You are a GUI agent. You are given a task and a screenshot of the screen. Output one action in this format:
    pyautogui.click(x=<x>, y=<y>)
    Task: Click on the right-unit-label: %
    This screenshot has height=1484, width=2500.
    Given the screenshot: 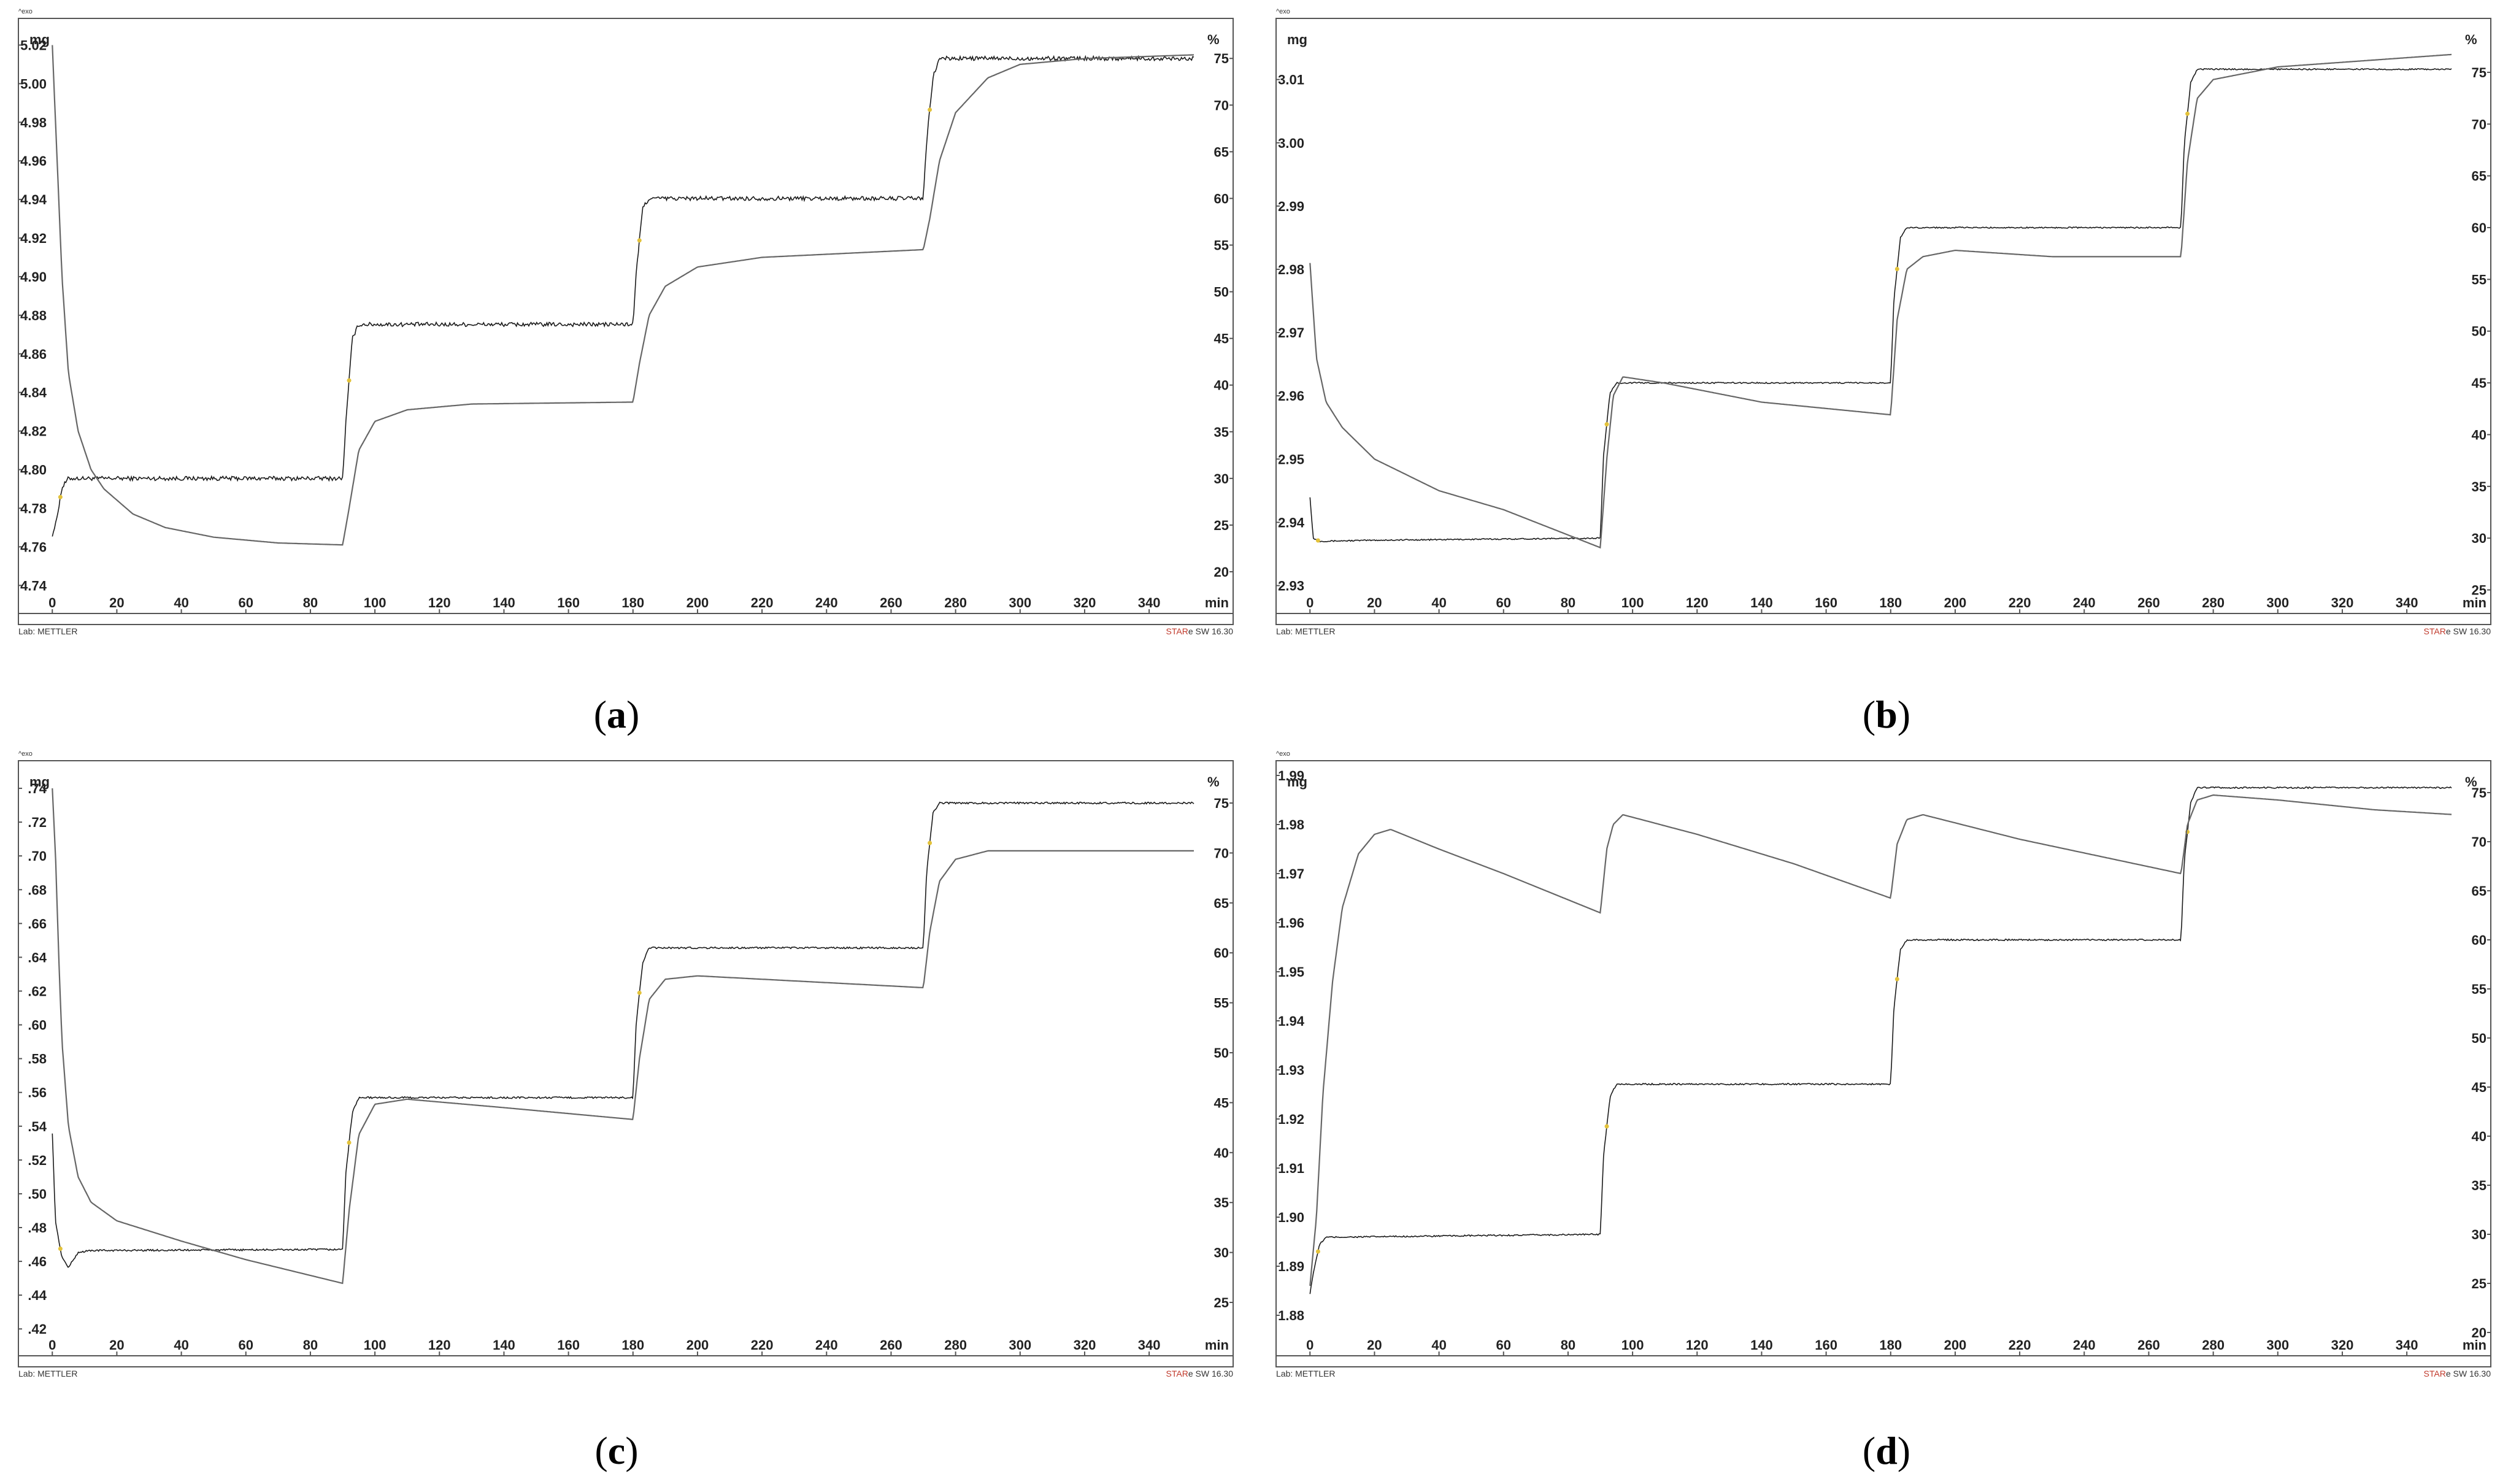 What is the action you would take?
    pyautogui.click(x=2471, y=39)
    